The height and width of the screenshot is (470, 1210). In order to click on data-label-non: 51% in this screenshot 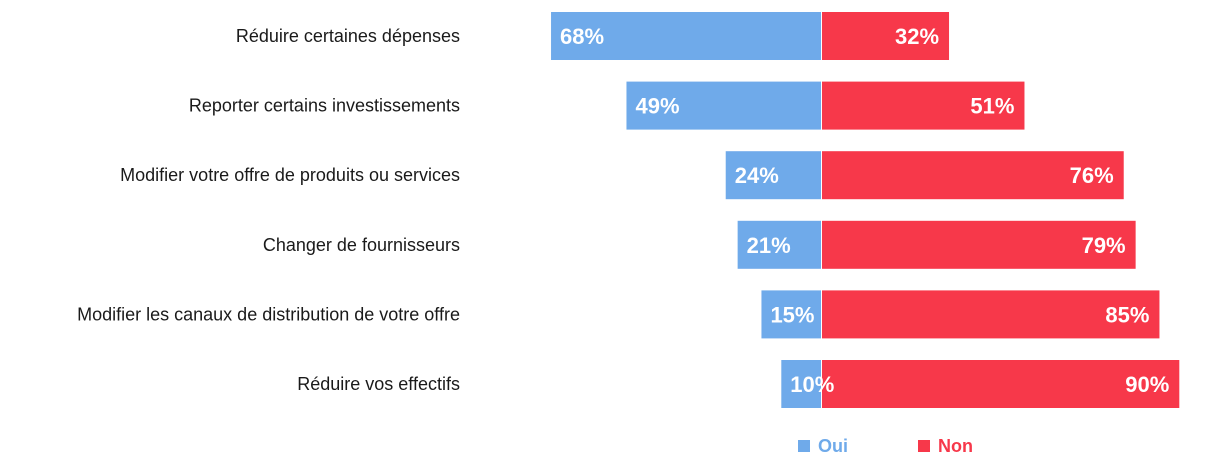, I will do `click(992, 106)`.